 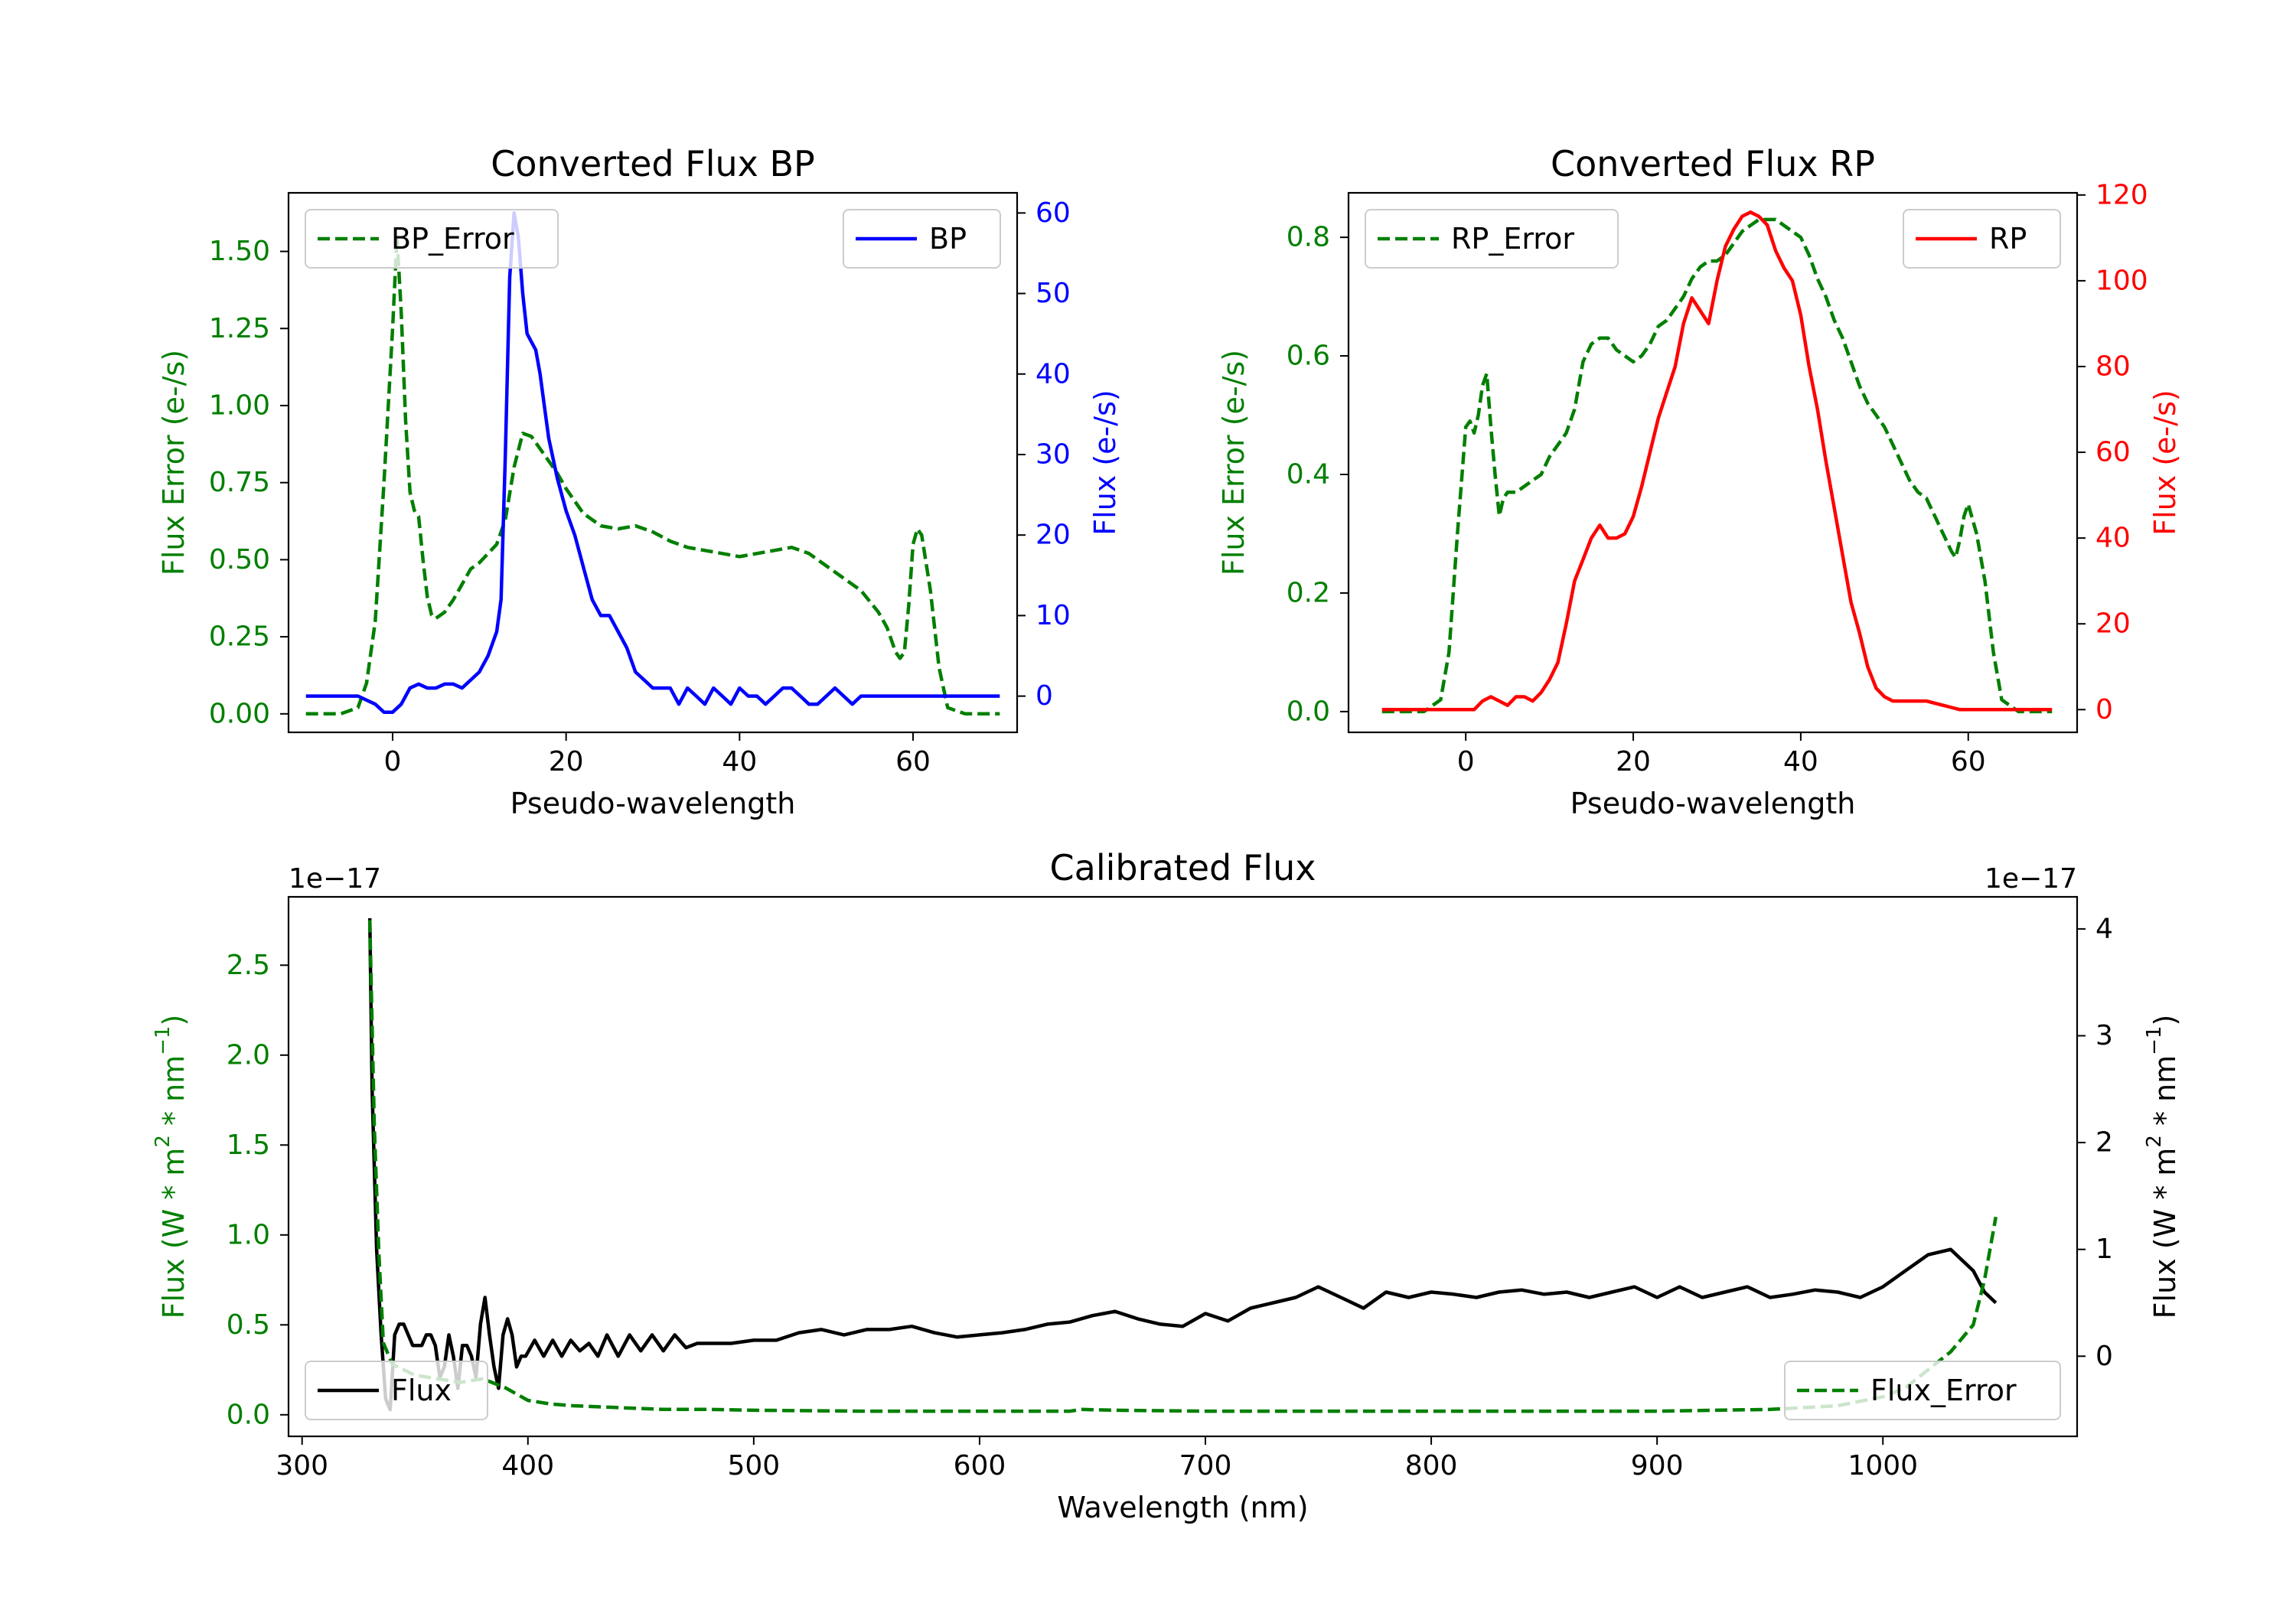 What do you see at coordinates (302, 1466) in the screenshot?
I see `x-tick-label: 300` at bounding box center [302, 1466].